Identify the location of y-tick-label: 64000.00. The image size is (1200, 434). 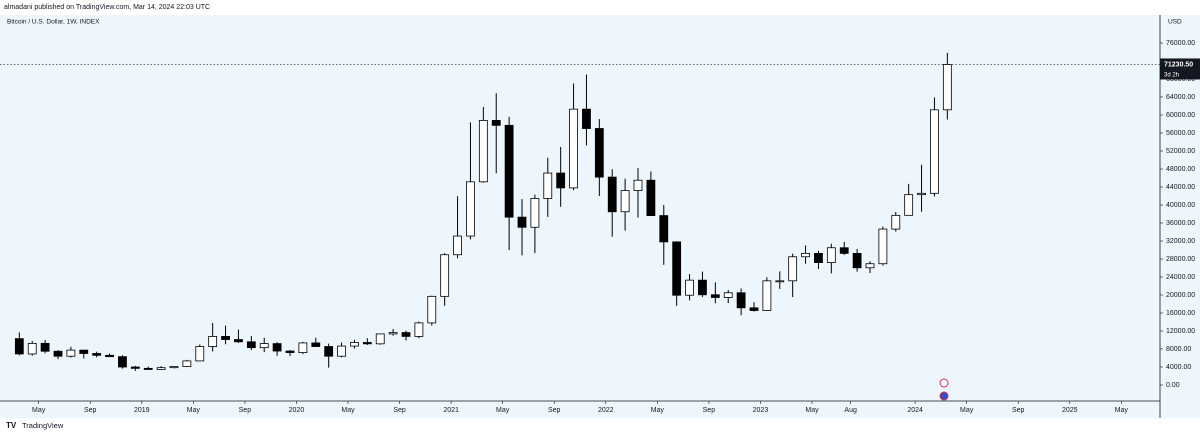
(1180, 97).